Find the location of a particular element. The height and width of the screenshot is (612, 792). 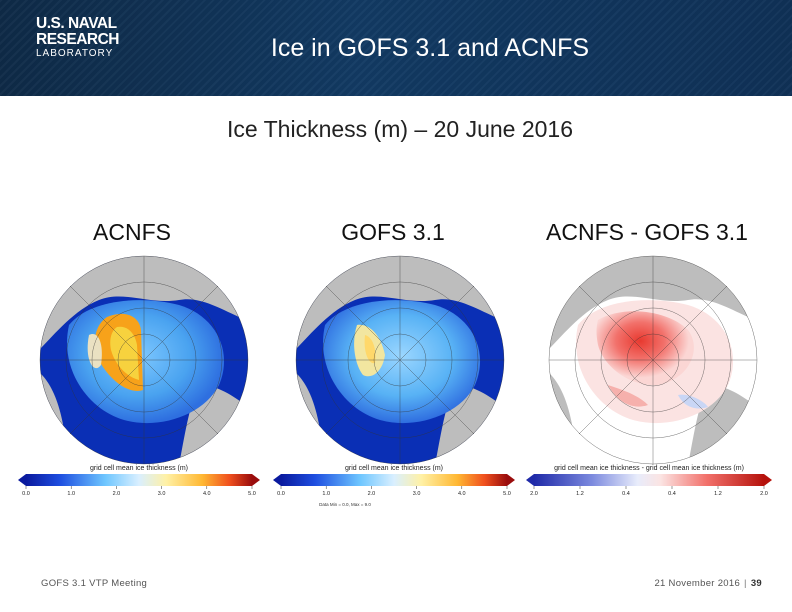

panel-label-diff: ACNFS - GOFS 3.1 is located at coordinates (647, 232).